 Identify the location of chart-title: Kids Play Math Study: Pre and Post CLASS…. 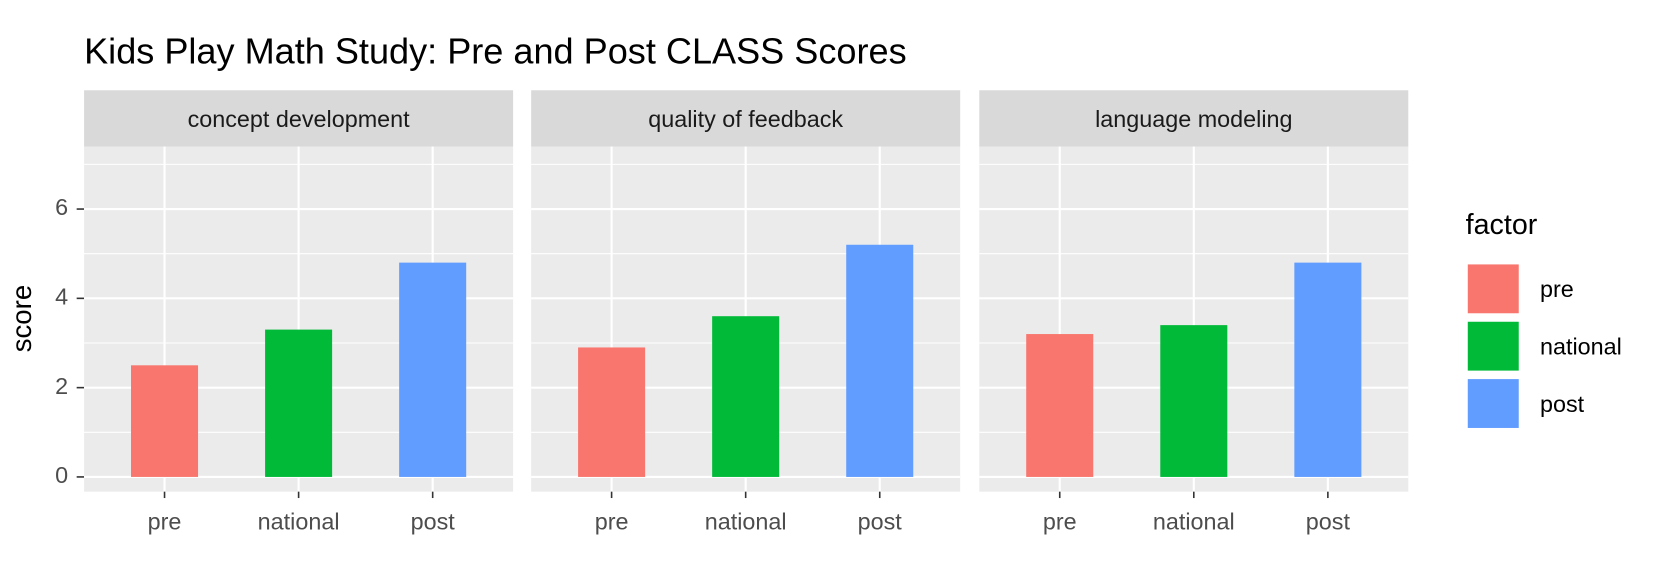
(495, 51).